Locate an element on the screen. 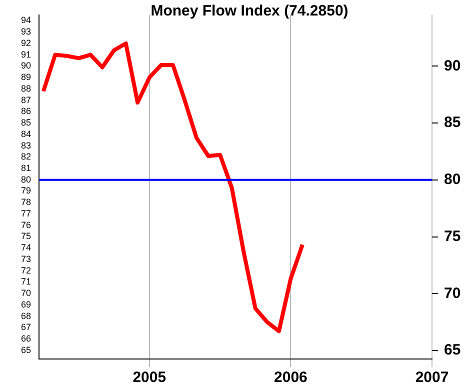 This screenshot has width=476, height=385. y-tick-label: 76 is located at coordinates (25, 225).